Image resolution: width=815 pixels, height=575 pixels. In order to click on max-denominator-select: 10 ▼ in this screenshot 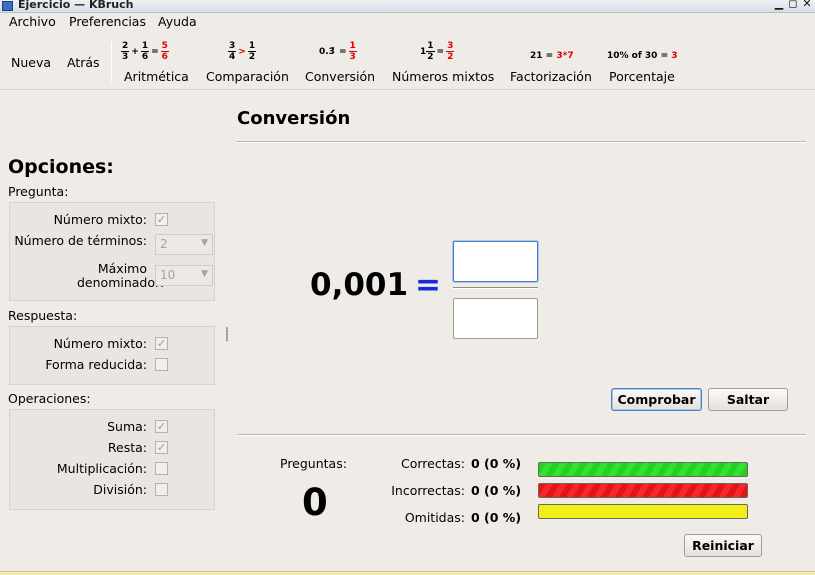, I will do `click(184, 275)`.